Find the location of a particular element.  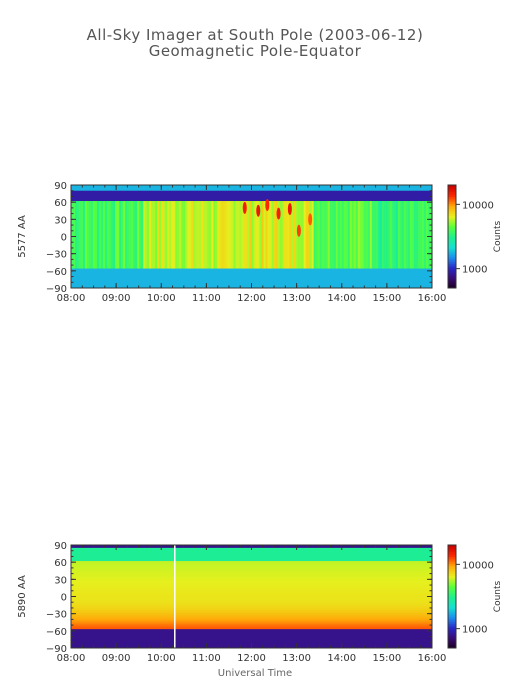

x-axis-label: Universal Time is located at coordinates (255, 673).